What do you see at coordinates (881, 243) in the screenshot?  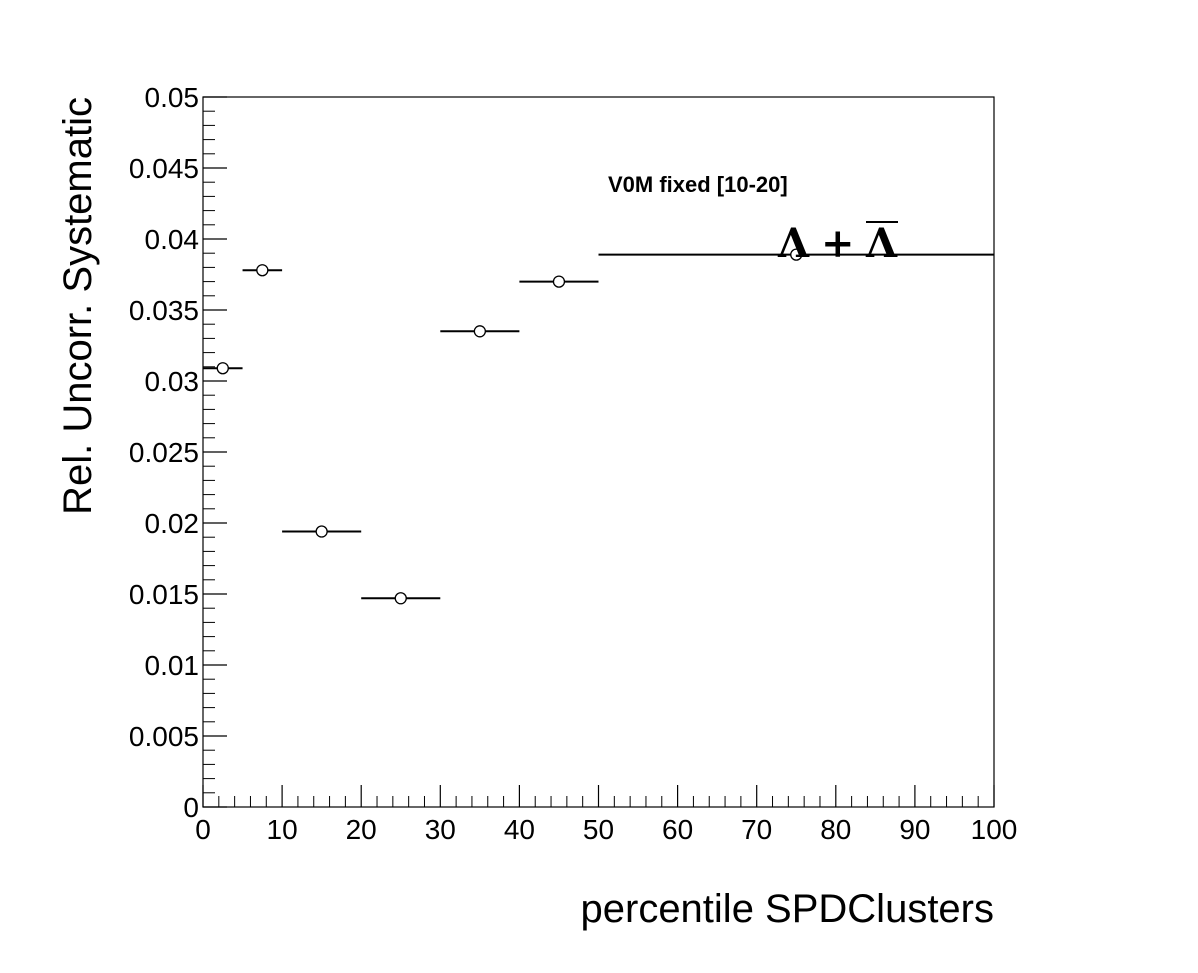 I see `antilambda-label: Λ` at bounding box center [881, 243].